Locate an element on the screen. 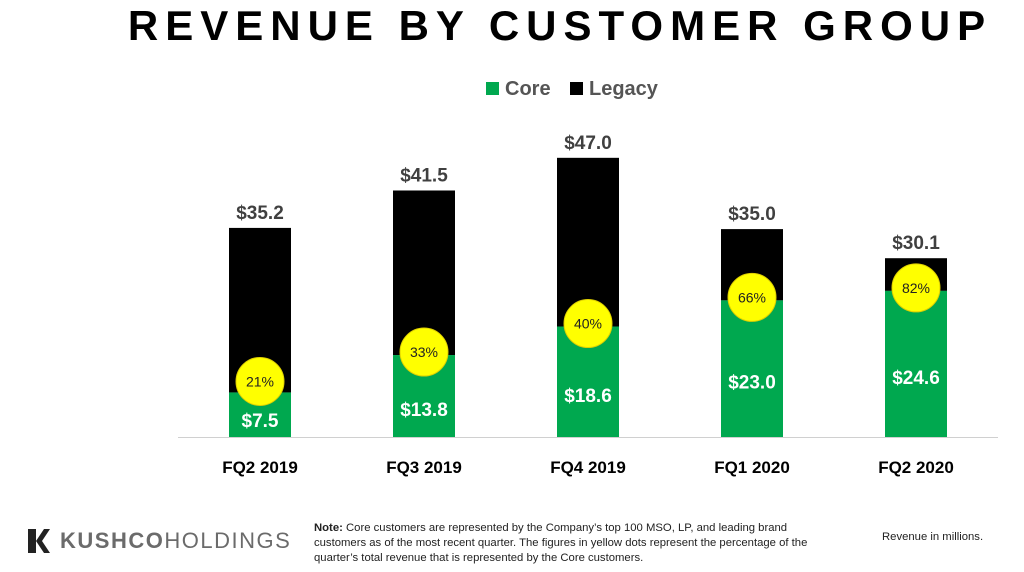 This screenshot has height=572, width=1024. note-label: Note: is located at coordinates (328, 528).